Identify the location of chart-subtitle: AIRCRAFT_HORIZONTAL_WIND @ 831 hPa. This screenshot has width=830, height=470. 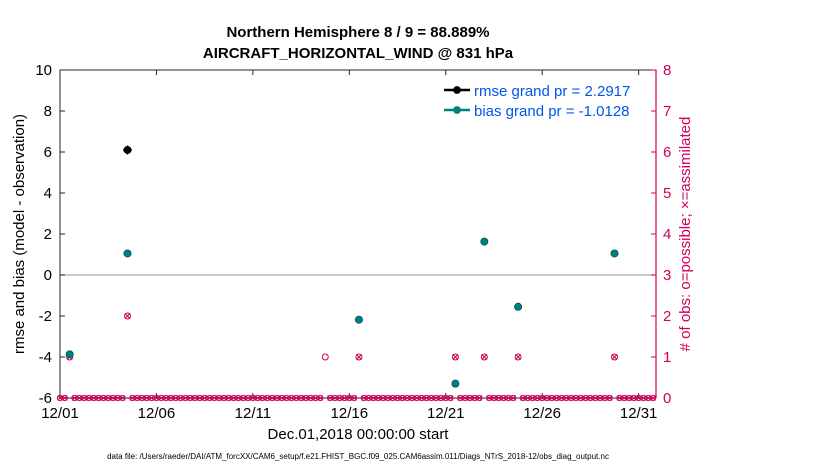
(358, 53).